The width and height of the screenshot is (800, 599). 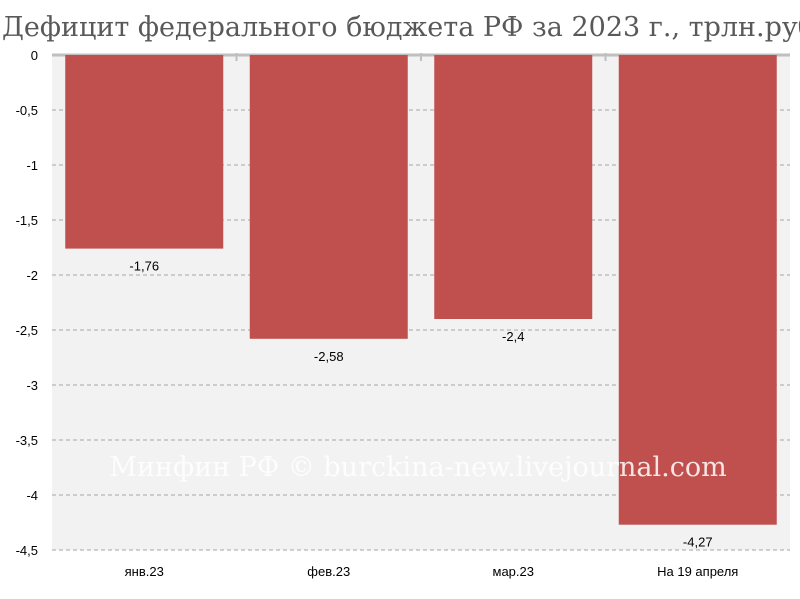 What do you see at coordinates (32, 385) in the screenshot?
I see `y-tick-label: -3` at bounding box center [32, 385].